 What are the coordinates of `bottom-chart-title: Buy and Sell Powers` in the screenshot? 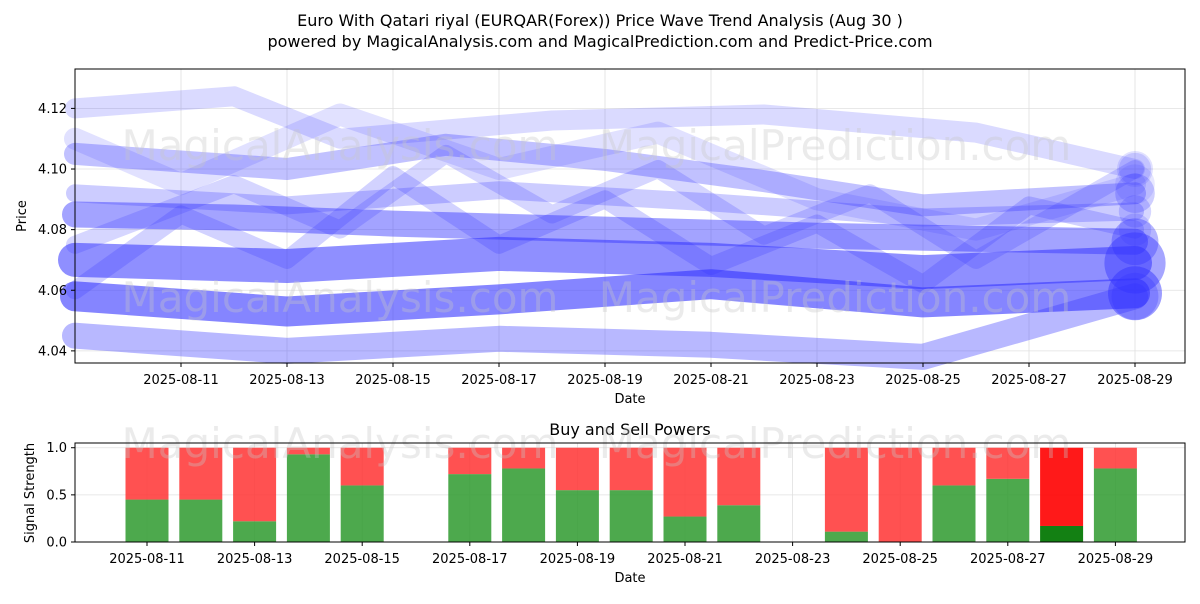 It's located at (630, 429).